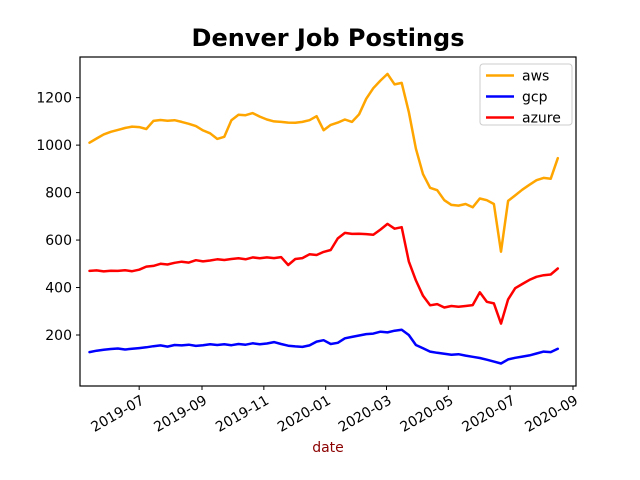 This screenshot has height=480, width=640. What do you see at coordinates (541, 119) in the screenshot?
I see `legend-label-azure: azure` at bounding box center [541, 119].